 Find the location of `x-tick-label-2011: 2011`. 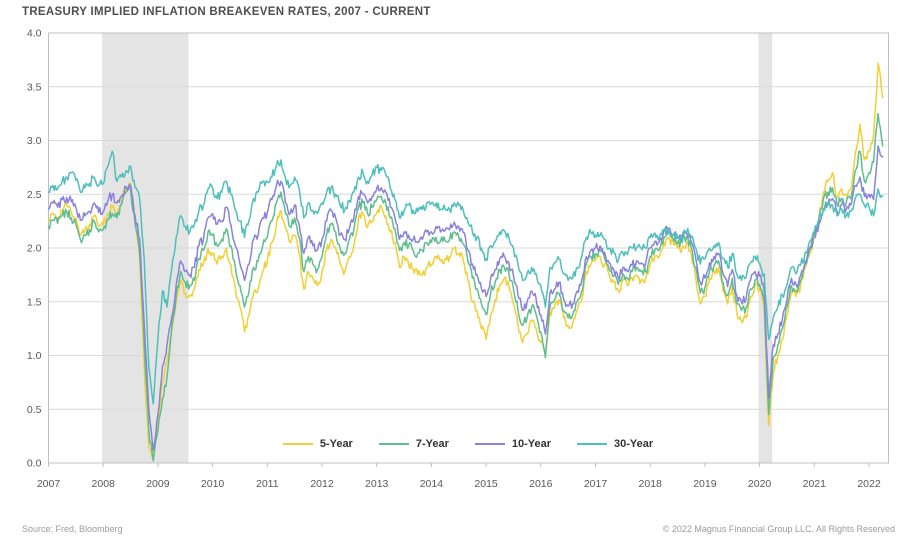

x-tick-label-2011: 2011 is located at coordinates (267, 484).